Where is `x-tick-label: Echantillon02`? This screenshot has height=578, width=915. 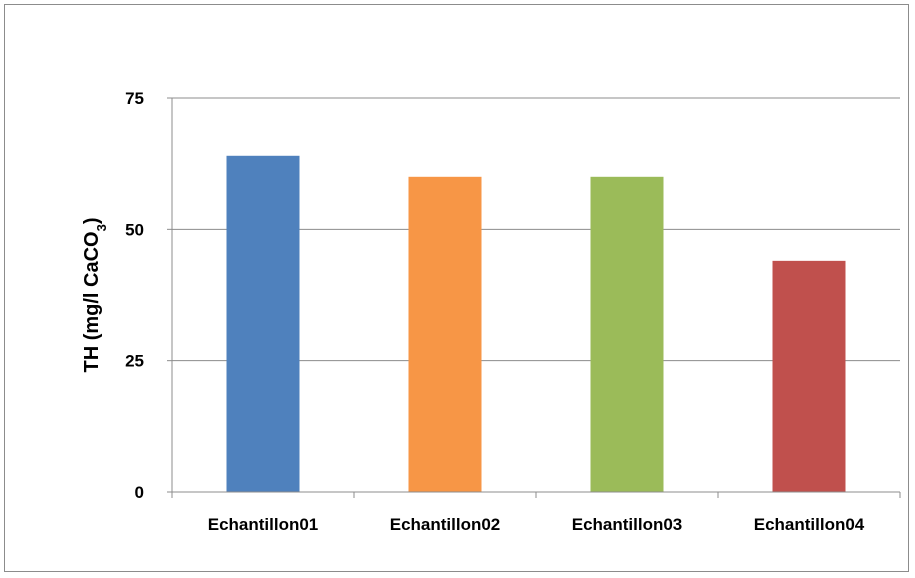 x-tick-label: Echantillon02 is located at coordinates (445, 524).